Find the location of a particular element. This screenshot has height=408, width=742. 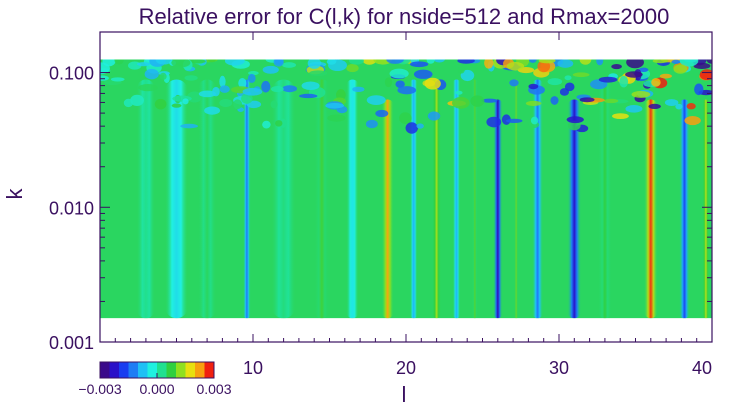

colorbar: −0.003 0.000 0.003 is located at coordinates (155, 379).